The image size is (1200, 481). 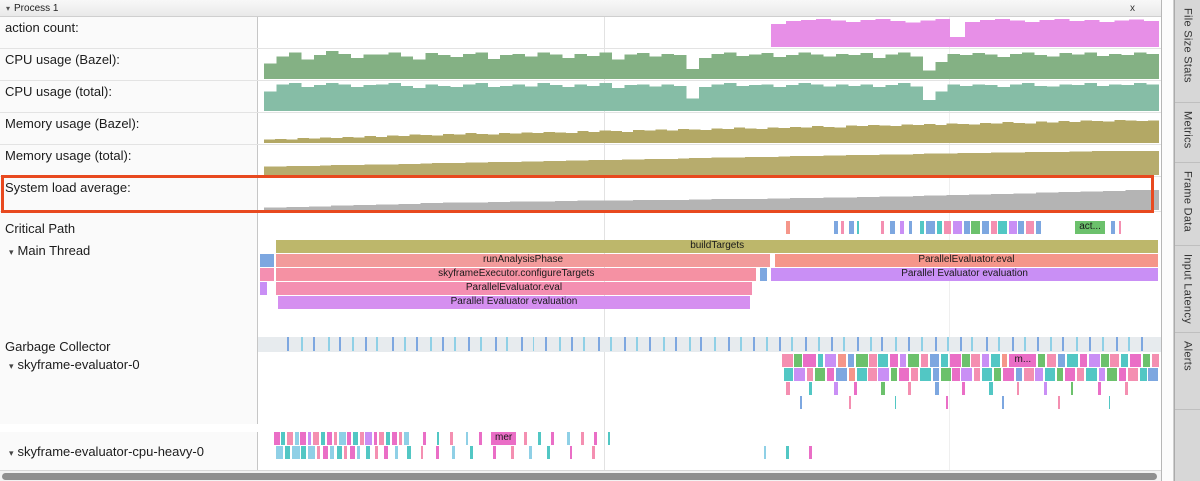 I want to click on action-count-chart, so click(x=711, y=33).